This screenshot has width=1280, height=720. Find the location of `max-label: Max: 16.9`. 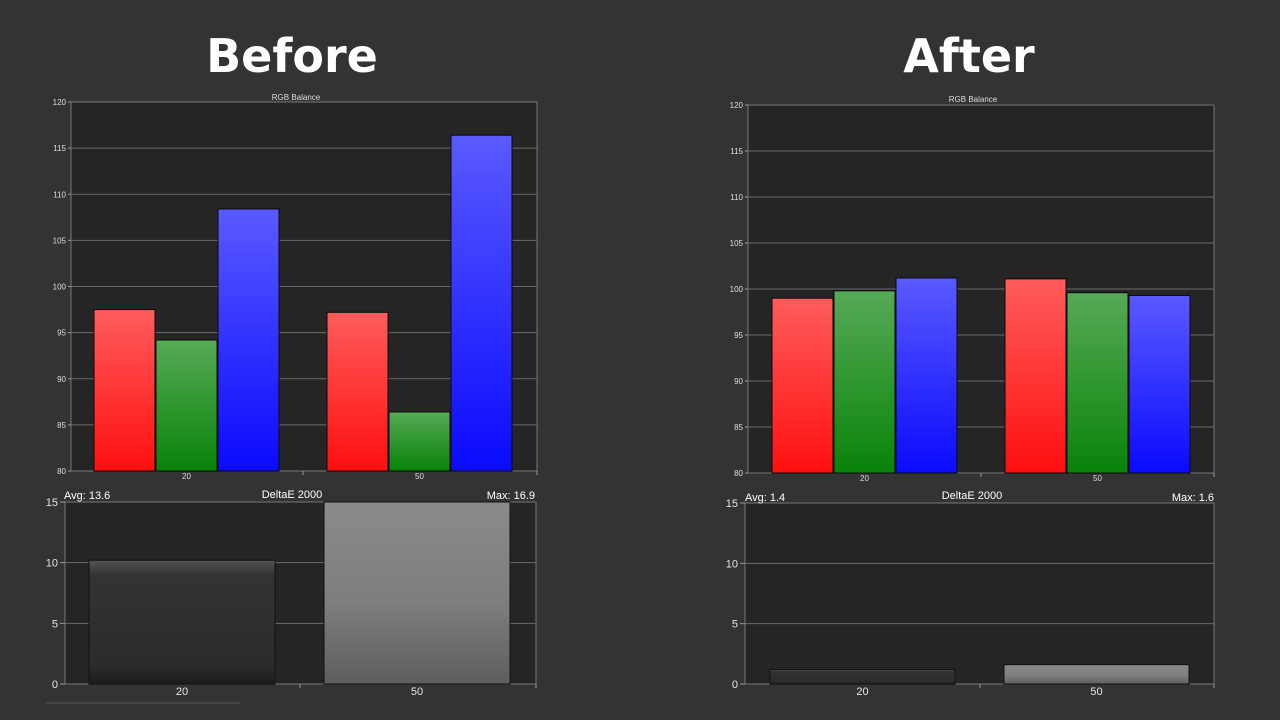

max-label: Max: 16.9 is located at coordinates (511, 496).